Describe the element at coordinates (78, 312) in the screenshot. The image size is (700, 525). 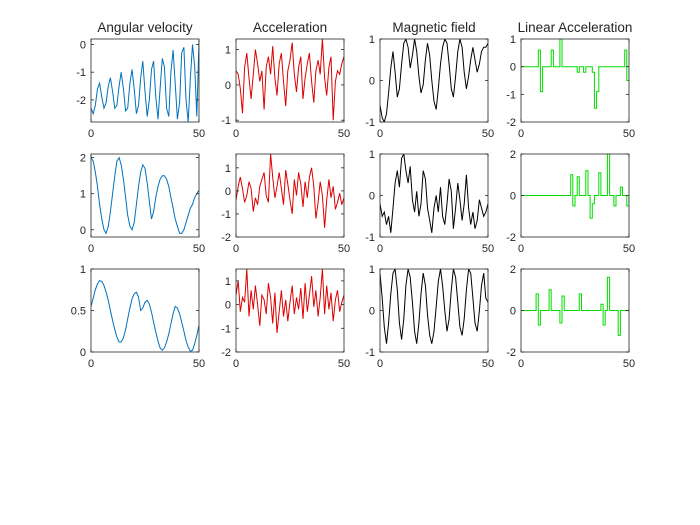
I see `y-tick-label: 0.5` at that location.